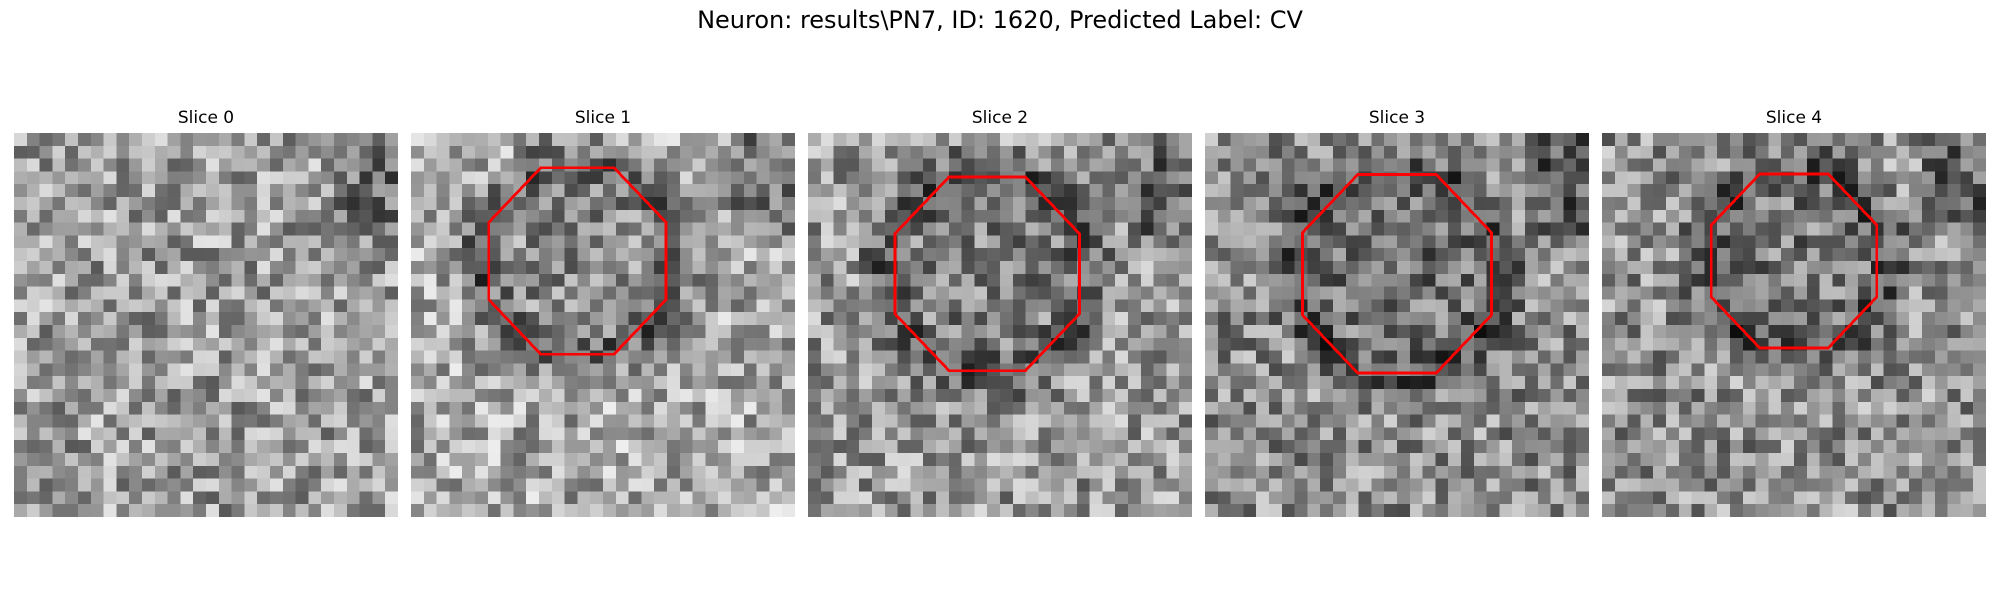 Image resolution: width=2000 pixels, height=600 pixels. Describe the element at coordinates (206, 118) in the screenshot. I see `slice-title: Slice 0` at that location.